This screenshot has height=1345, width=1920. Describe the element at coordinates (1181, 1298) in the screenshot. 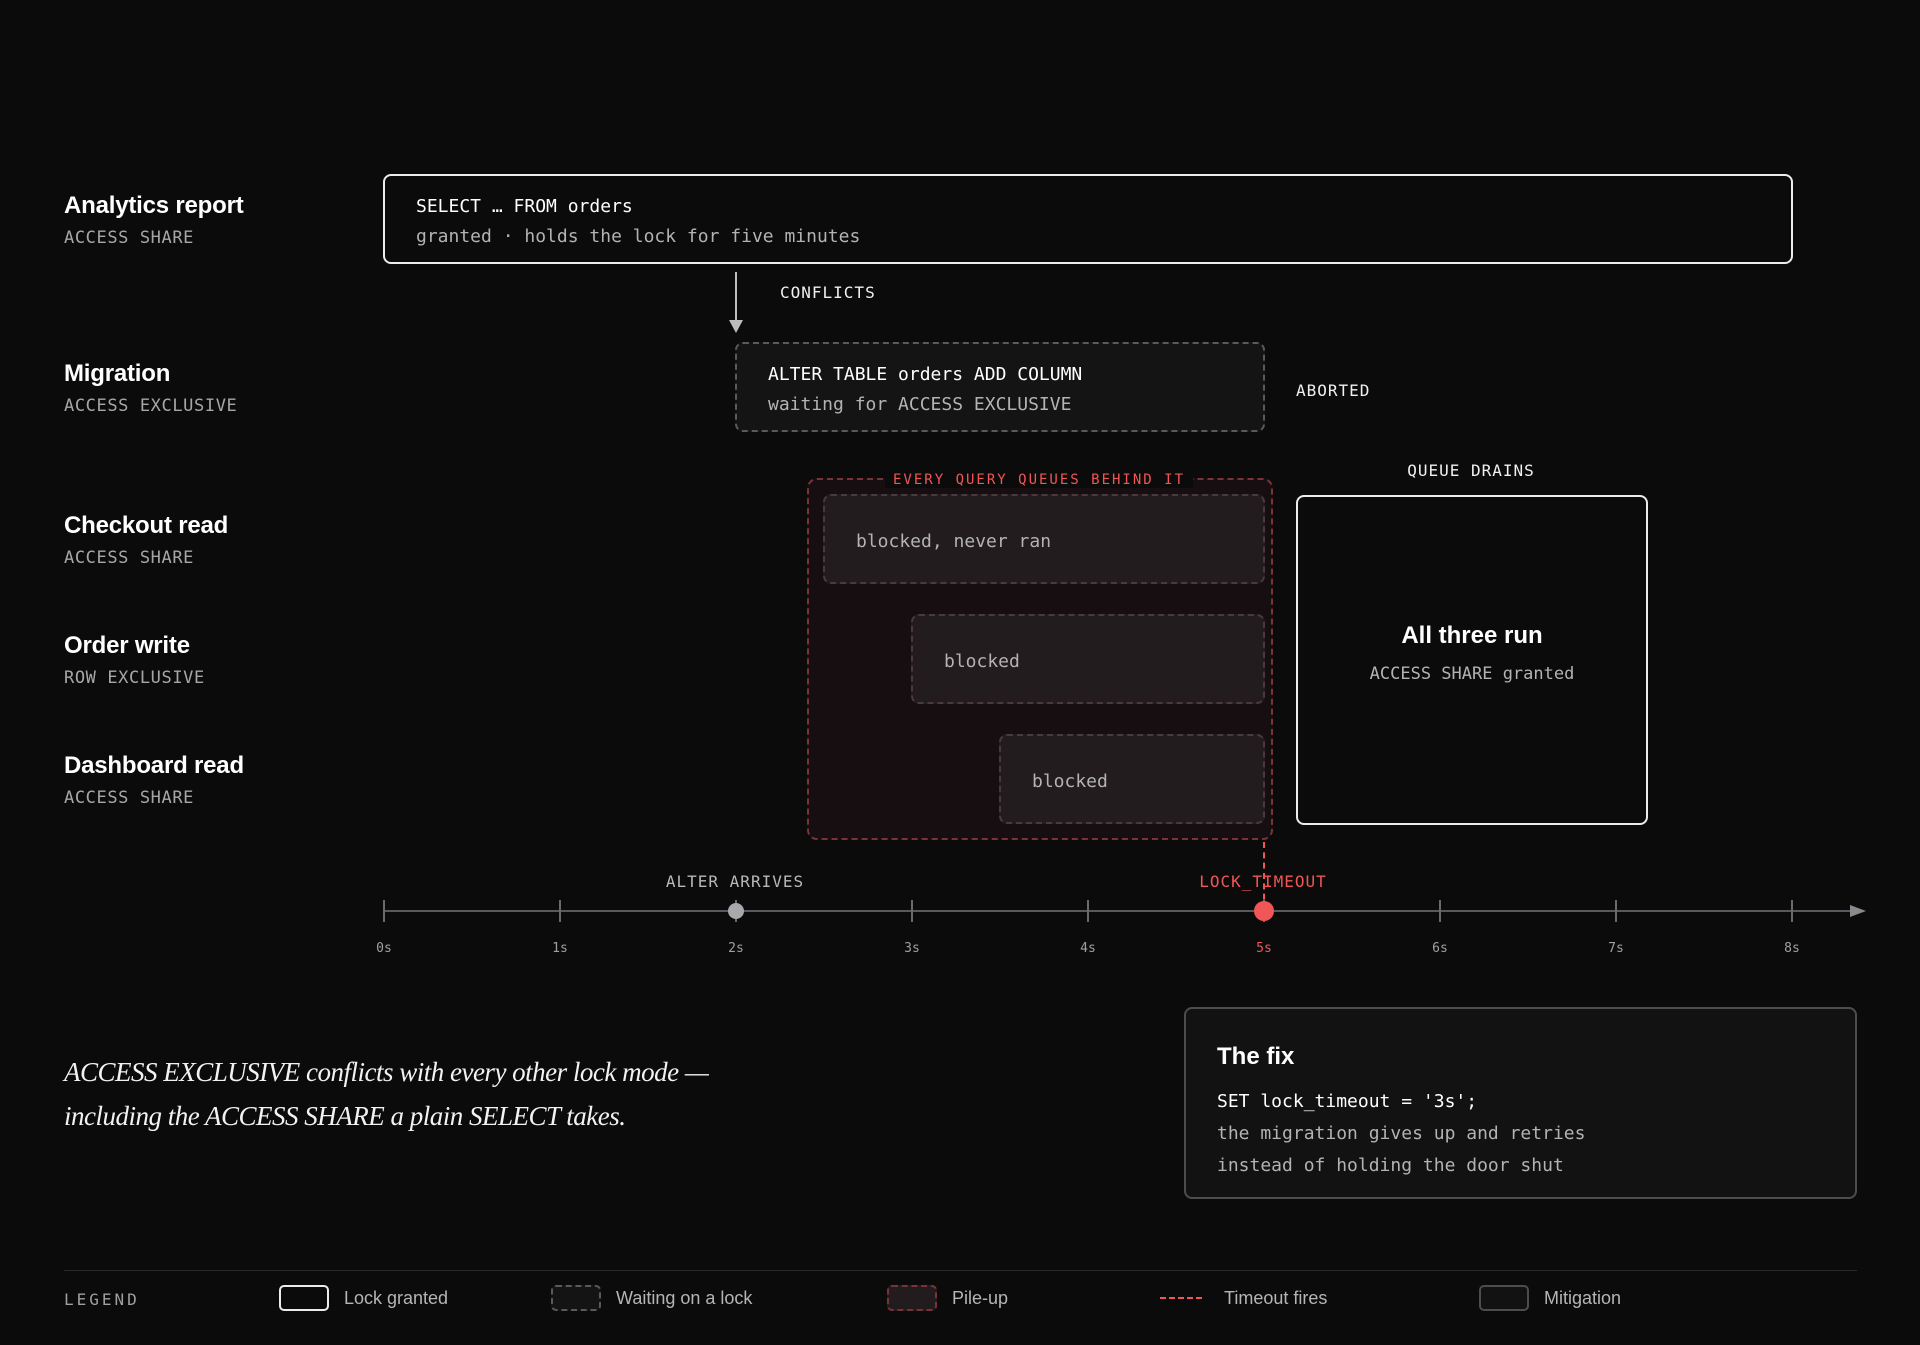

I see `timeout-dash-icon` at that location.